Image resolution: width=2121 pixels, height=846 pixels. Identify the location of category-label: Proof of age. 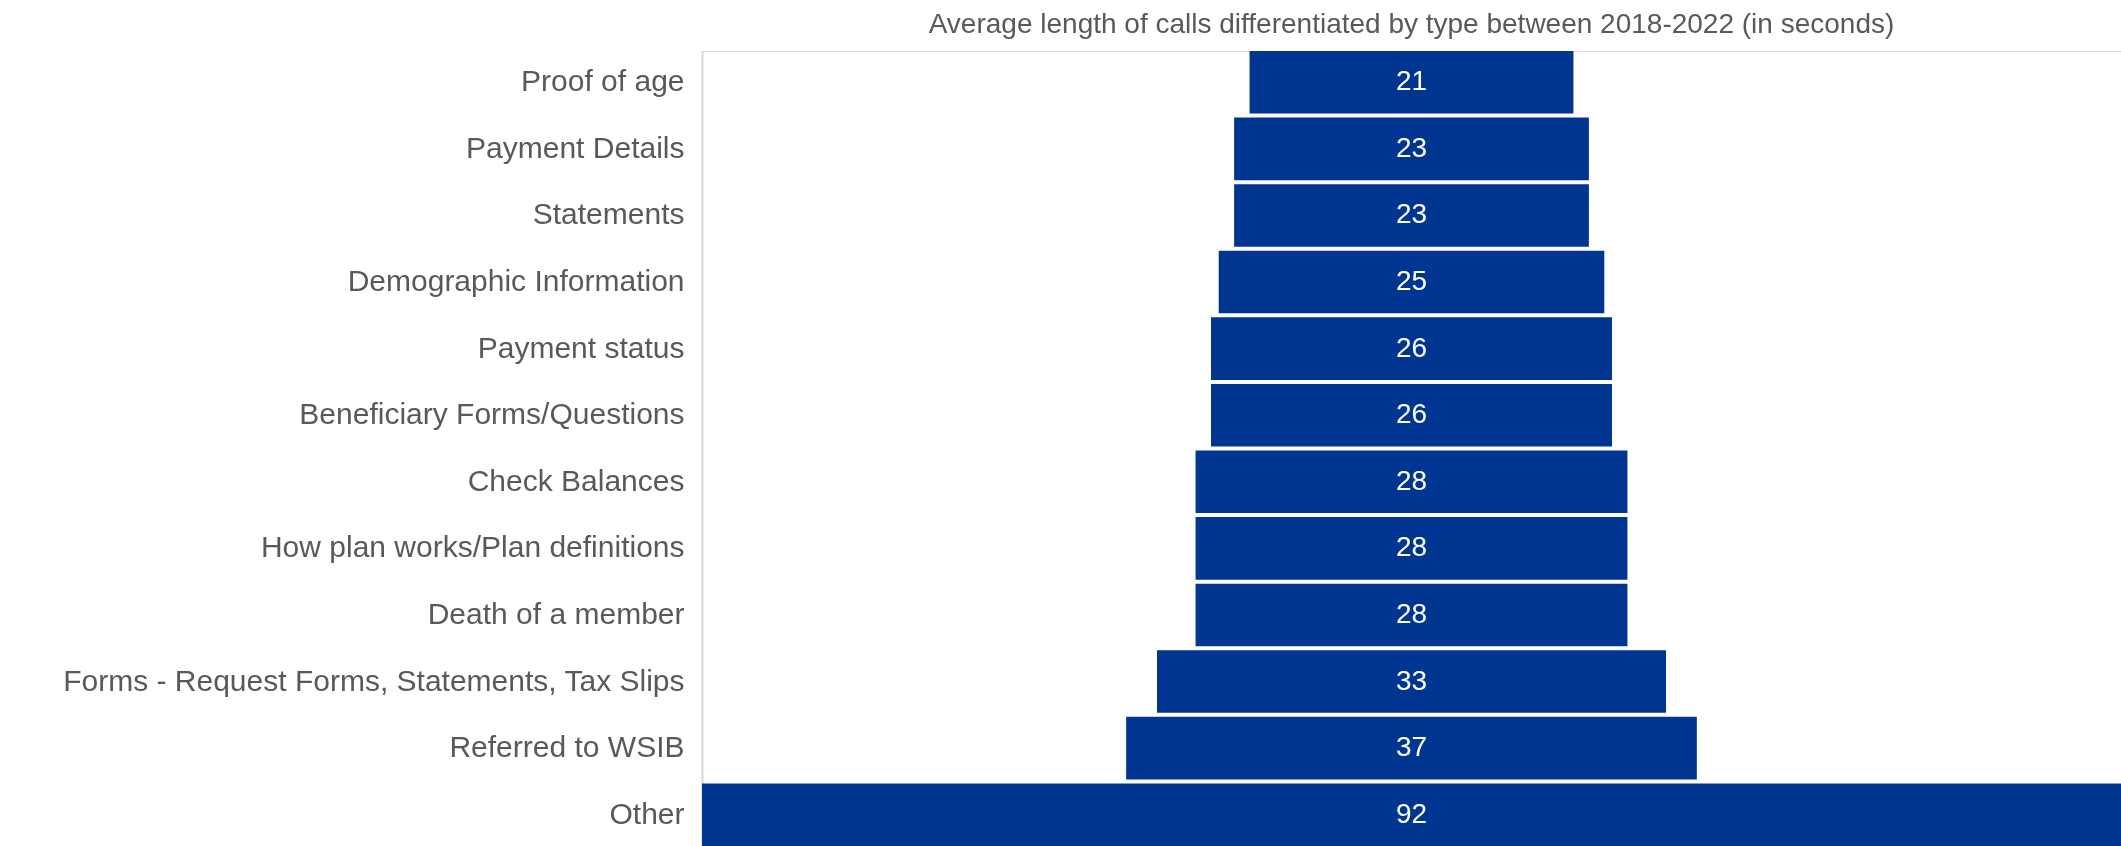
(603, 81).